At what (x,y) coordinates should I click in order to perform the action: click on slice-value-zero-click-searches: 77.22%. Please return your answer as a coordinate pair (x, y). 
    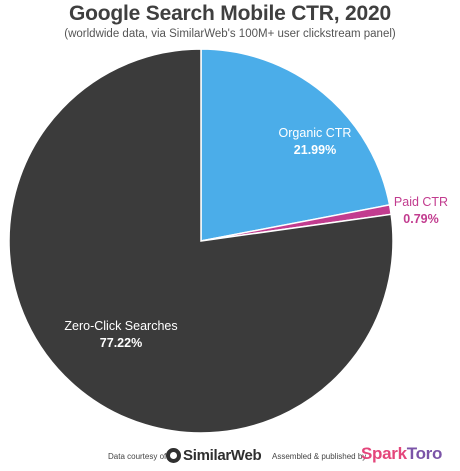
    Looking at the image, I should click on (121, 343).